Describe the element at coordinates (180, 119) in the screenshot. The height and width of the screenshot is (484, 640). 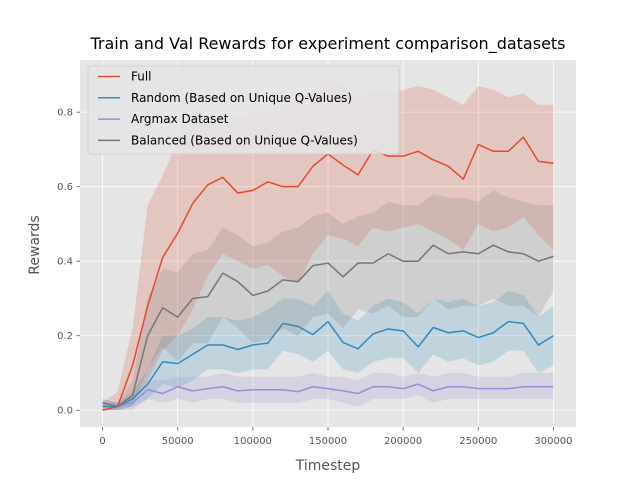
I see `legend-label-argmax-dataset: Argmax Dataset` at that location.